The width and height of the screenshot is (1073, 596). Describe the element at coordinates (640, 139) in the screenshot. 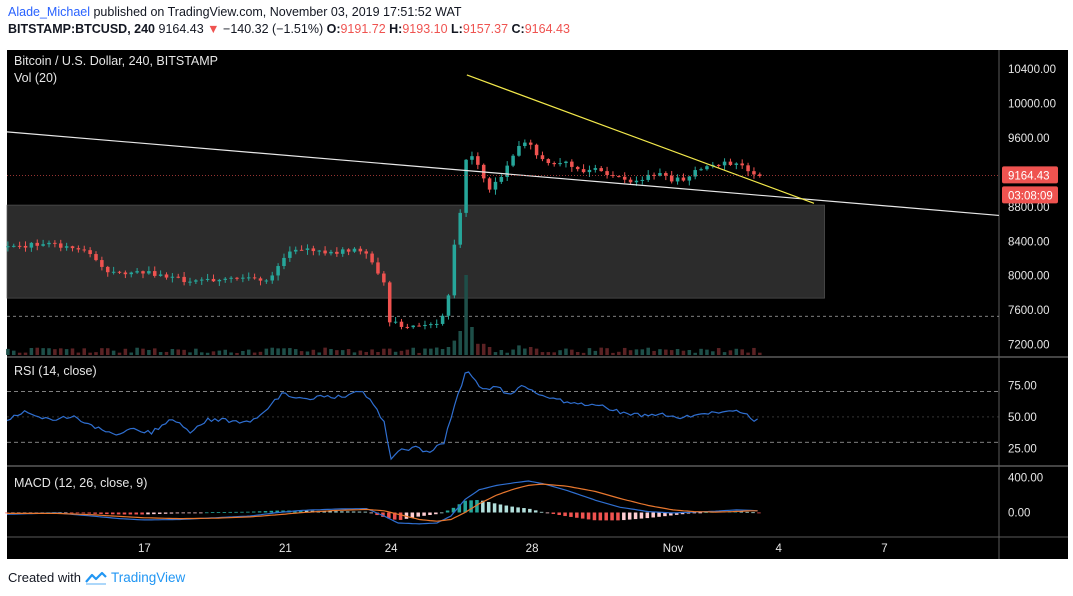

I see `descending-trendline` at that location.